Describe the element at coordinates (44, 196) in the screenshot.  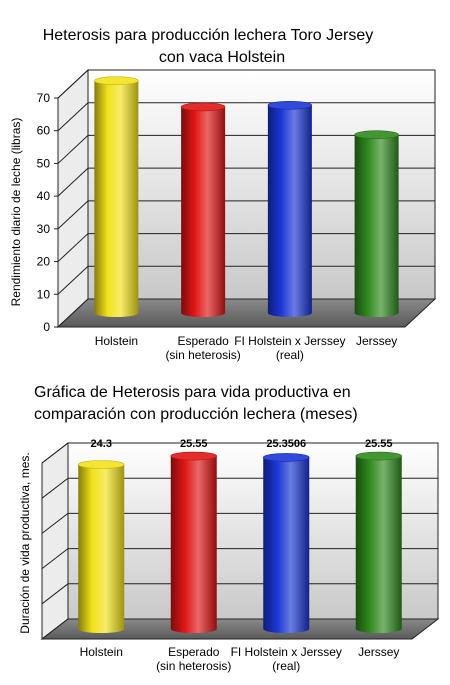
I see `y-tick-label: 40` at that location.